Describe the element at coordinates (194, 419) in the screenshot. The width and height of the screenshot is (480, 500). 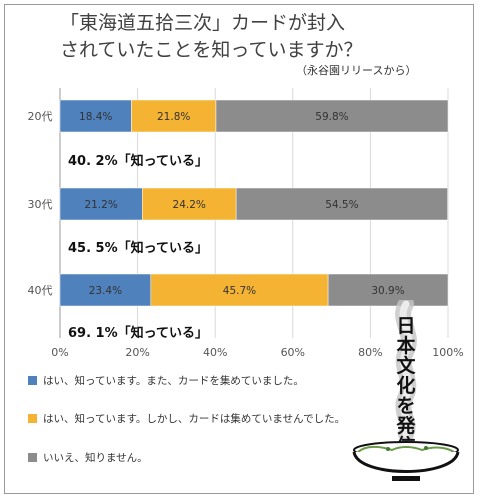
I see `legend-label: はい、知っています。しかし、カードは集めていませんでした。` at that location.